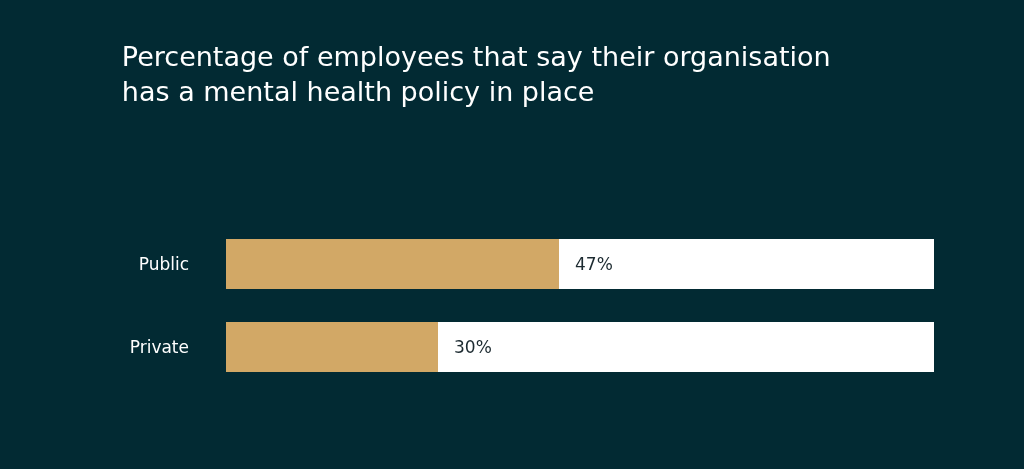  I want to click on data-label: 47%, so click(594, 264).